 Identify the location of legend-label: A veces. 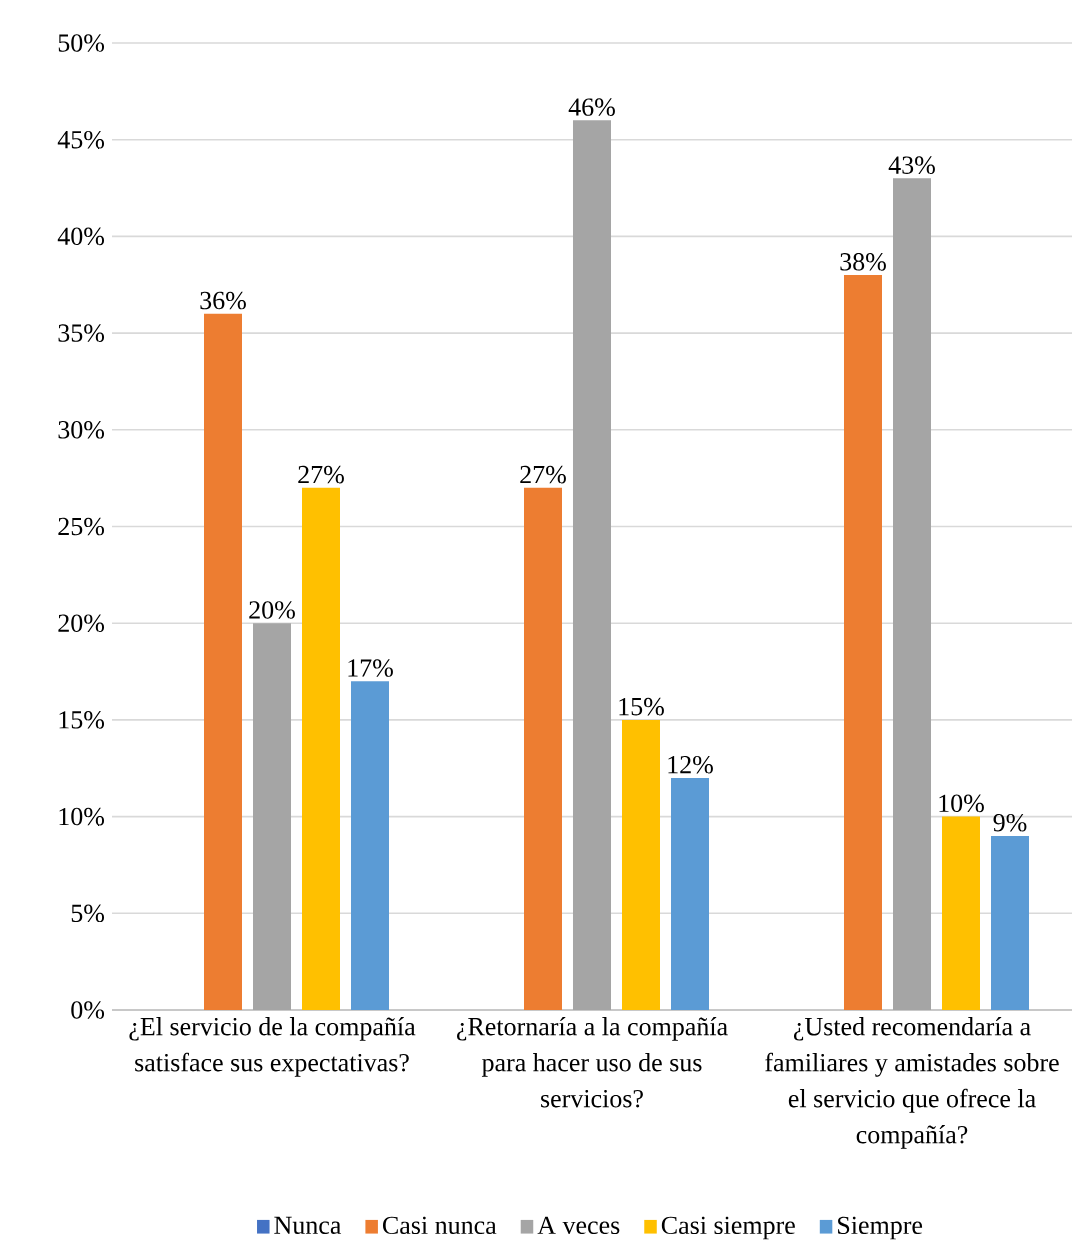
(578, 1225).